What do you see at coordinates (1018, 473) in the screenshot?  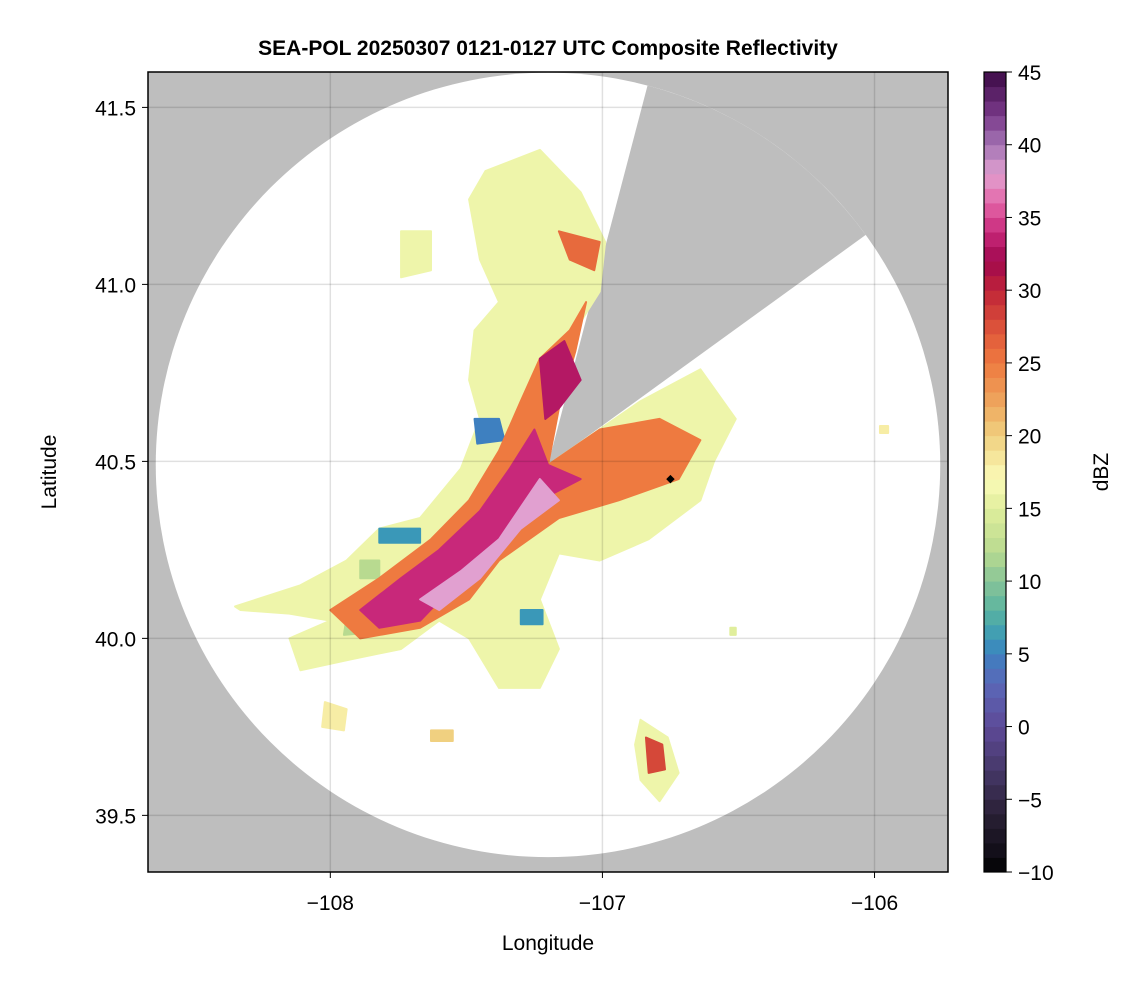 I see `colorbar: −10 −5 0 5 10 15 20 25 30 35 40 45` at bounding box center [1018, 473].